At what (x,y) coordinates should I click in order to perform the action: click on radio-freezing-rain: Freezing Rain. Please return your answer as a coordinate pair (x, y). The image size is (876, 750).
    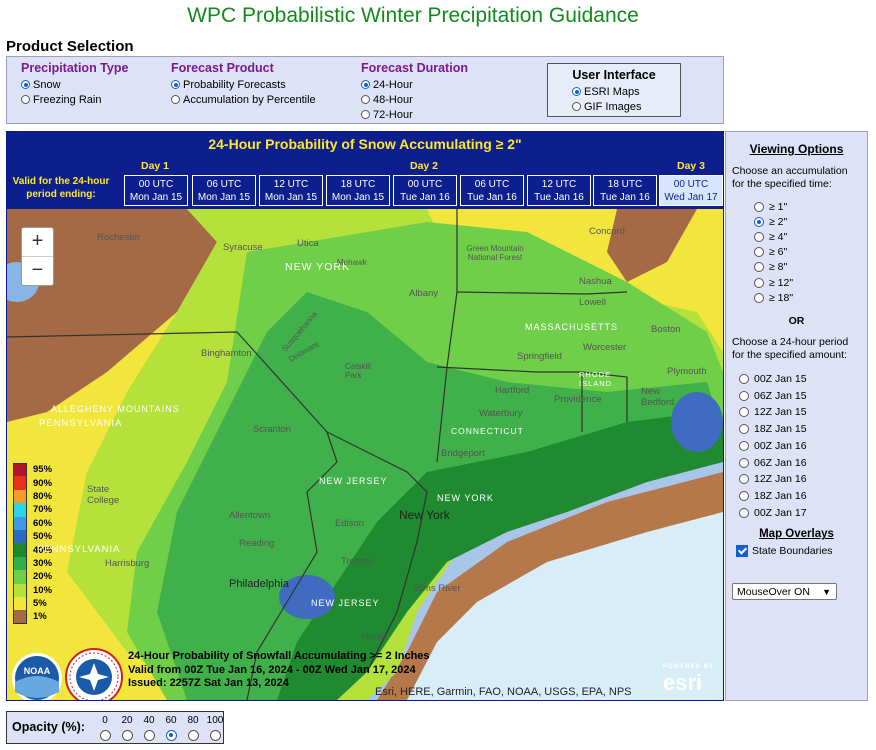
    Looking at the image, I should click on (74, 99).